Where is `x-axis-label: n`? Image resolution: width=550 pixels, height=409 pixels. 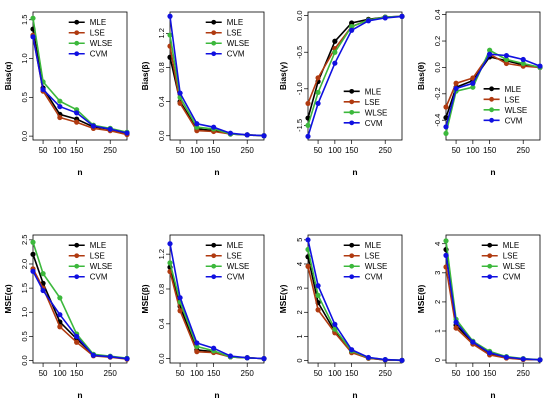
x-axis-label: n is located at coordinates (492, 395).